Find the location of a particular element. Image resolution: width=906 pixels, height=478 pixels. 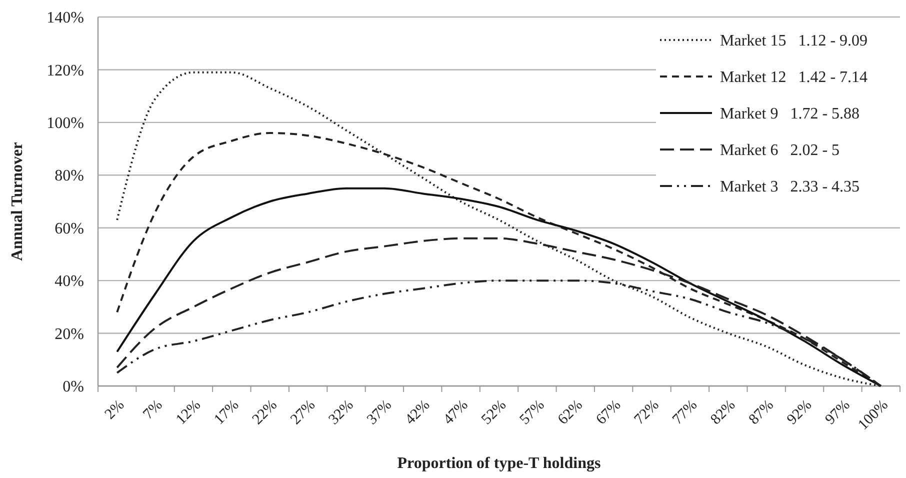

y-tick-label: 120% is located at coordinates (65, 71).